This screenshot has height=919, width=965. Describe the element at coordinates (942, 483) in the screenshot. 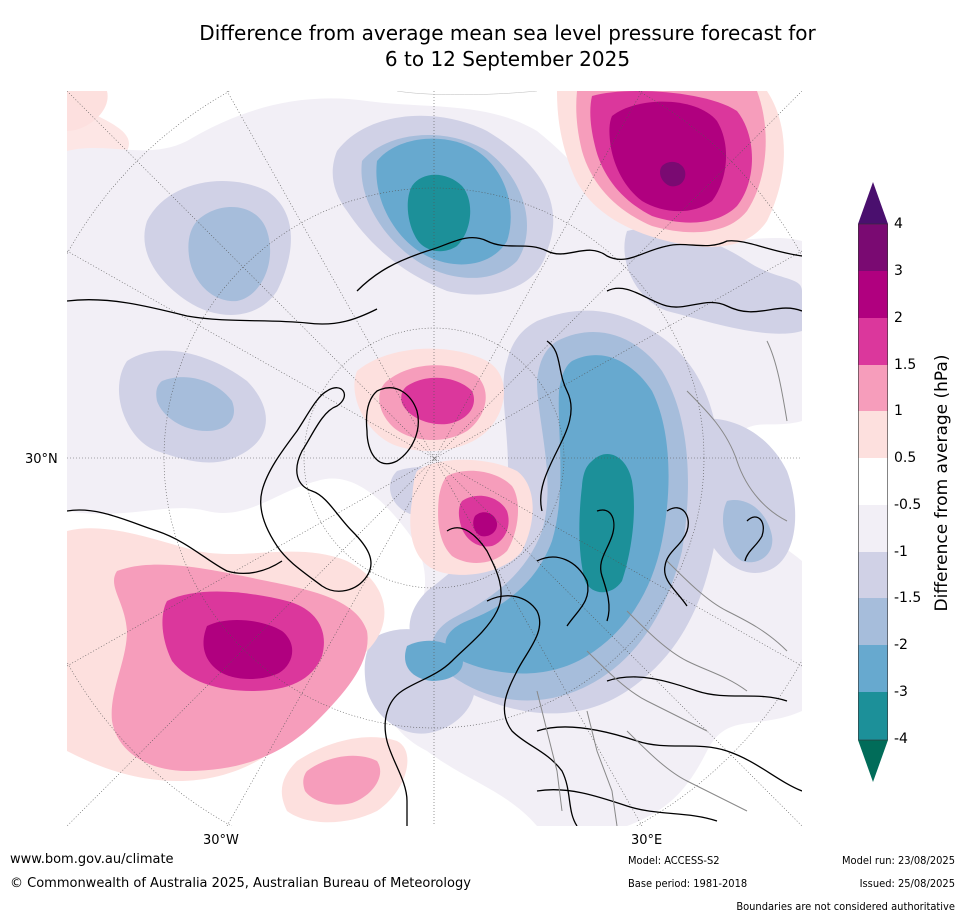

I see `colorbar-label: Difference from average (hPa)` at that location.